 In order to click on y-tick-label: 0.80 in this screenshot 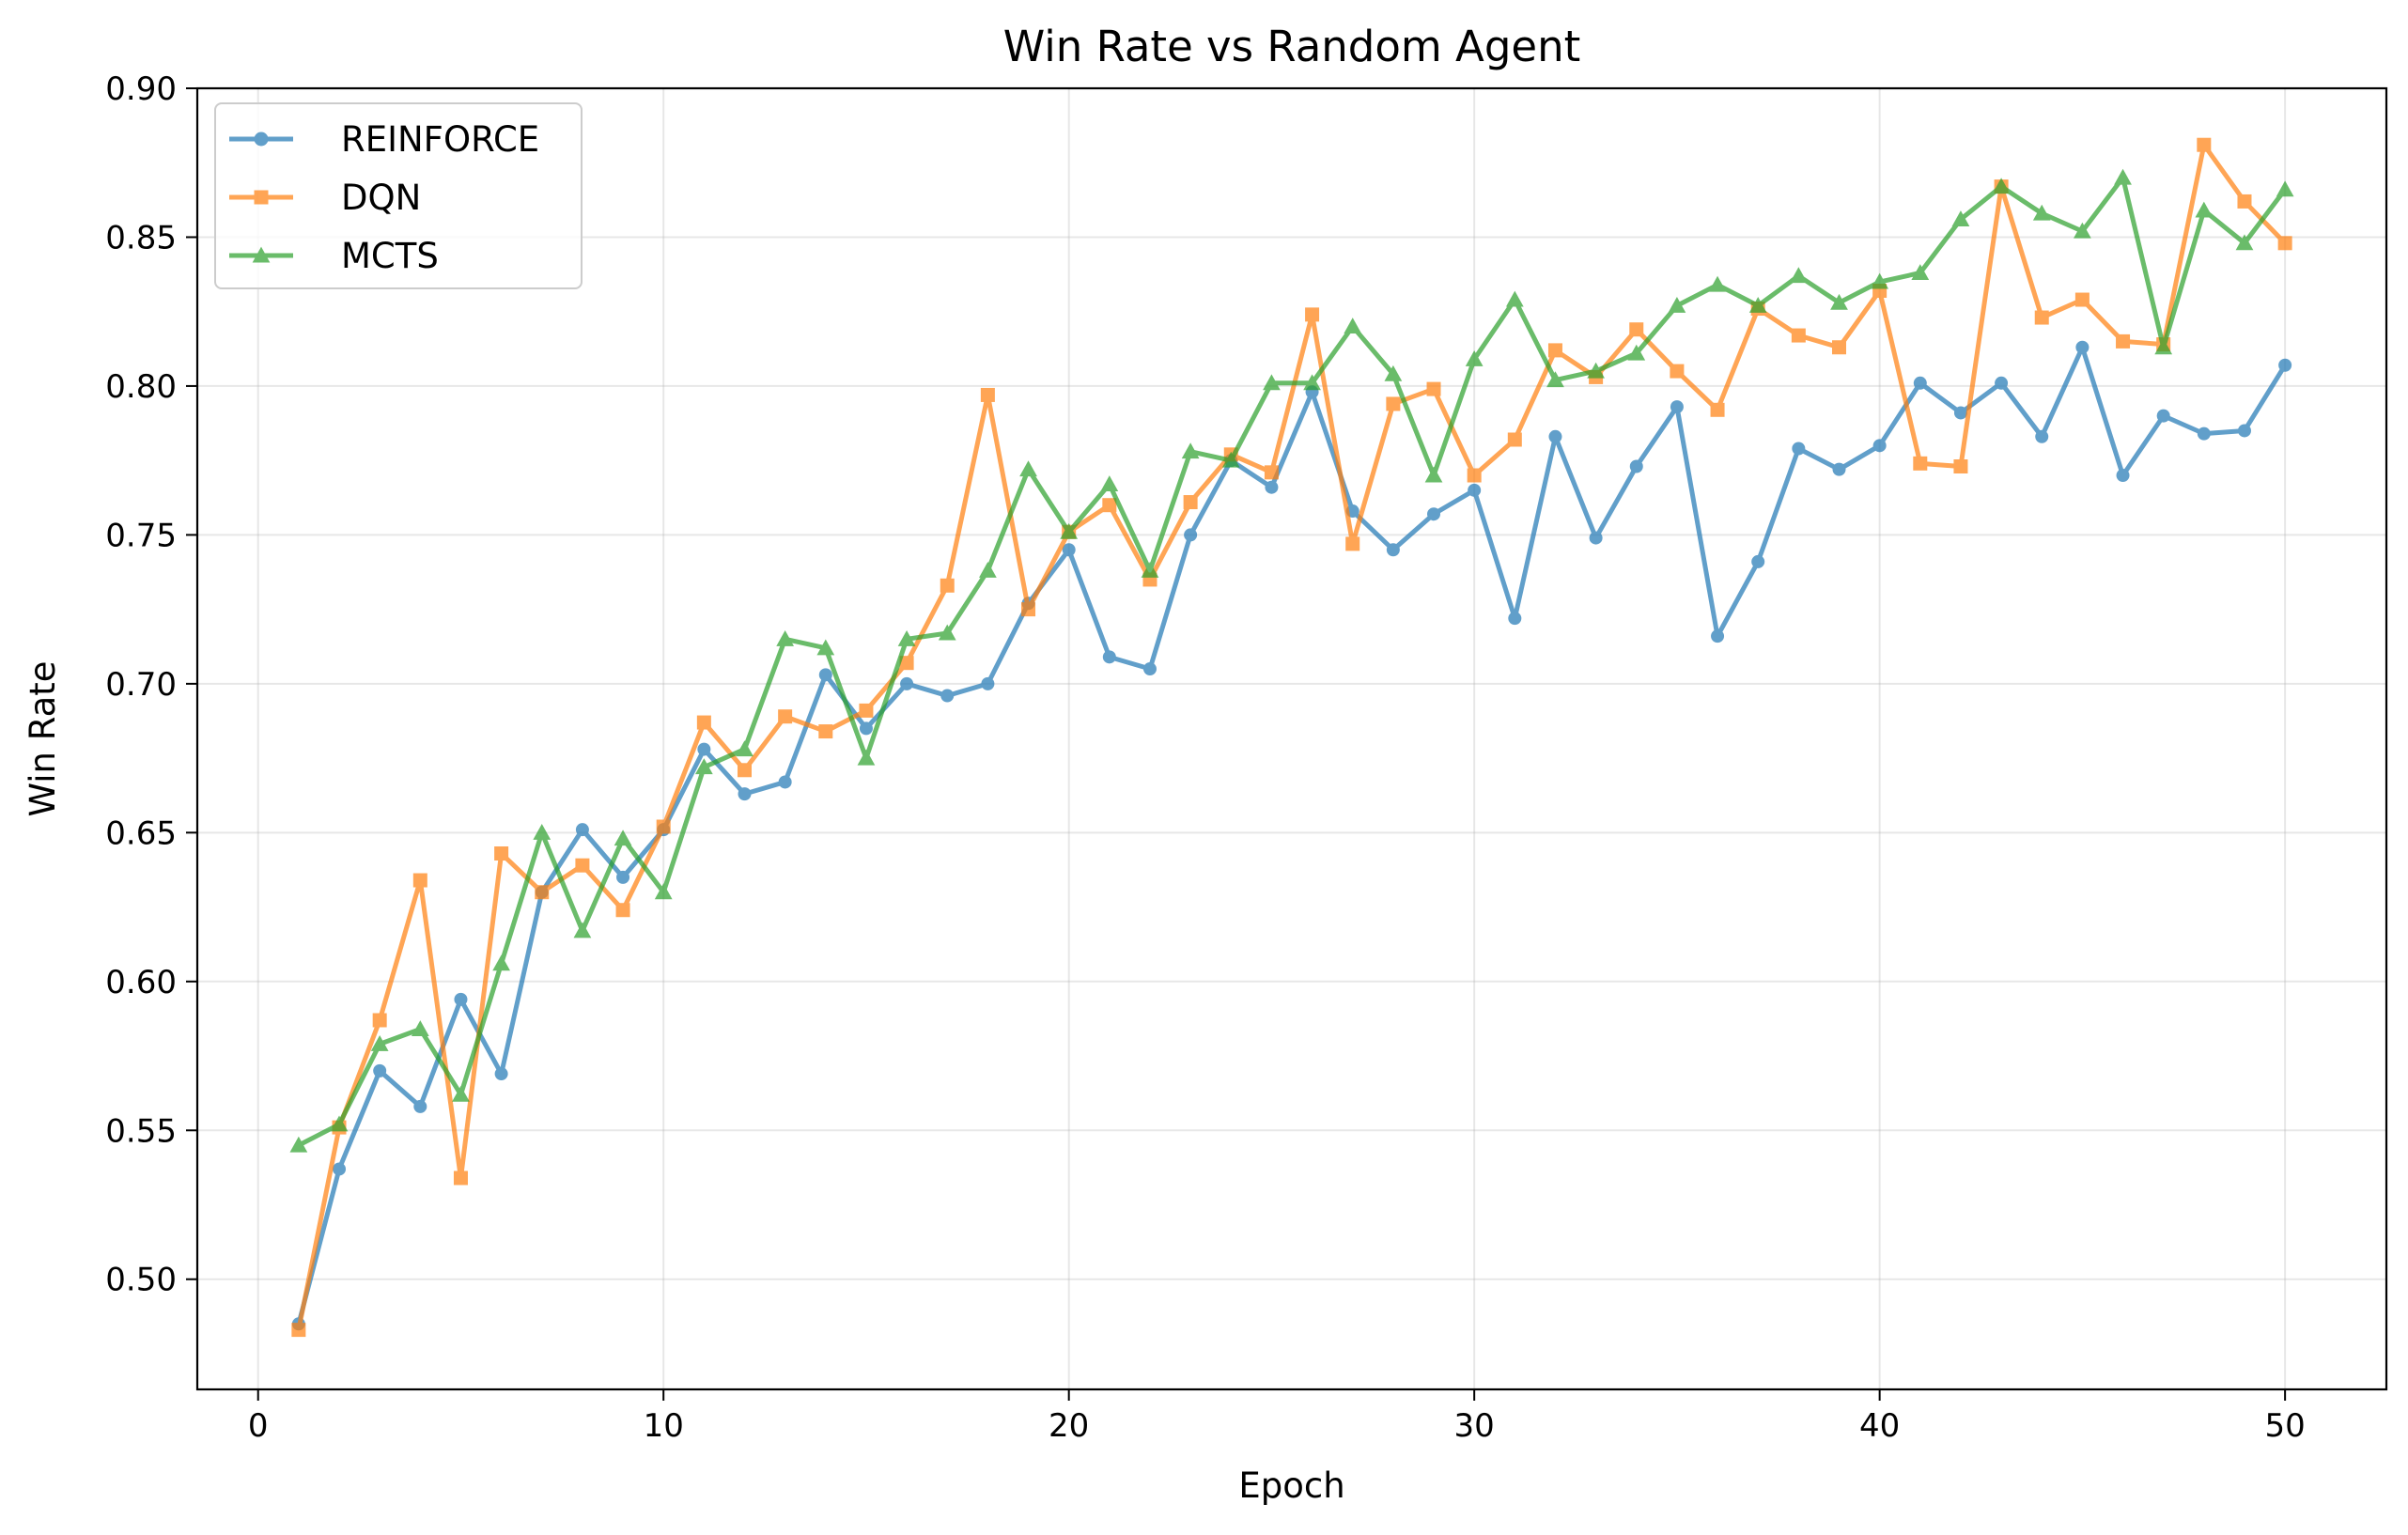, I will do `click(141, 387)`.